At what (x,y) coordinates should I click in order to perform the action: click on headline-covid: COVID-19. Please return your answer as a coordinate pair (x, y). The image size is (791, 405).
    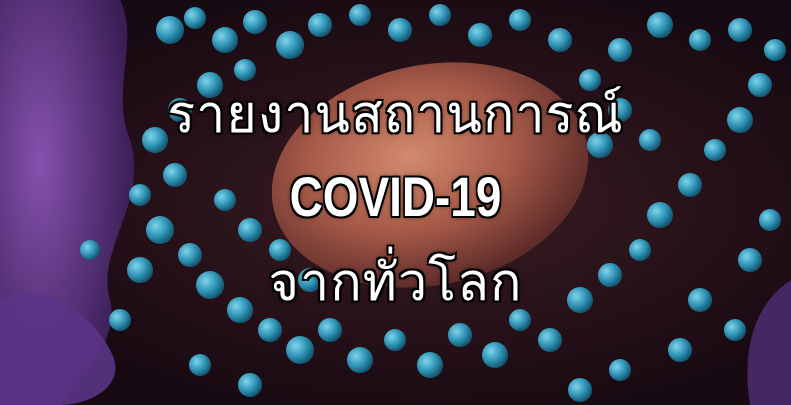
    Looking at the image, I should click on (395, 197).